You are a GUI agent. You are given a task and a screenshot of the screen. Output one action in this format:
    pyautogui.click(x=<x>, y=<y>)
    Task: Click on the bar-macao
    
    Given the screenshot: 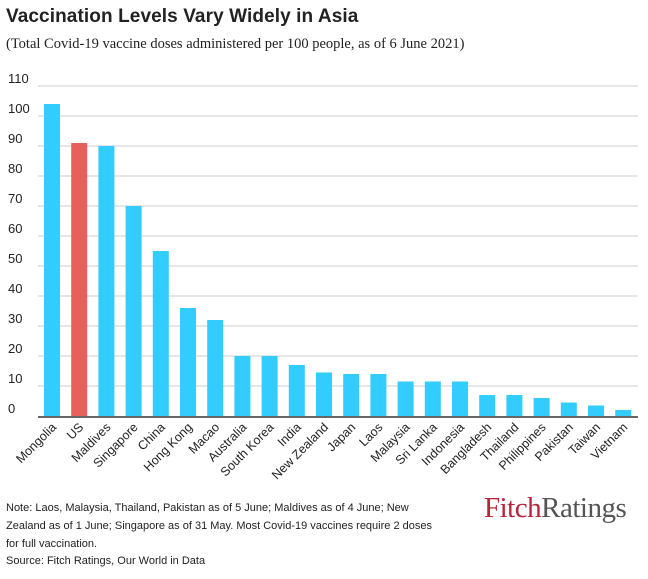 What is the action you would take?
    pyautogui.click(x=215, y=368)
    